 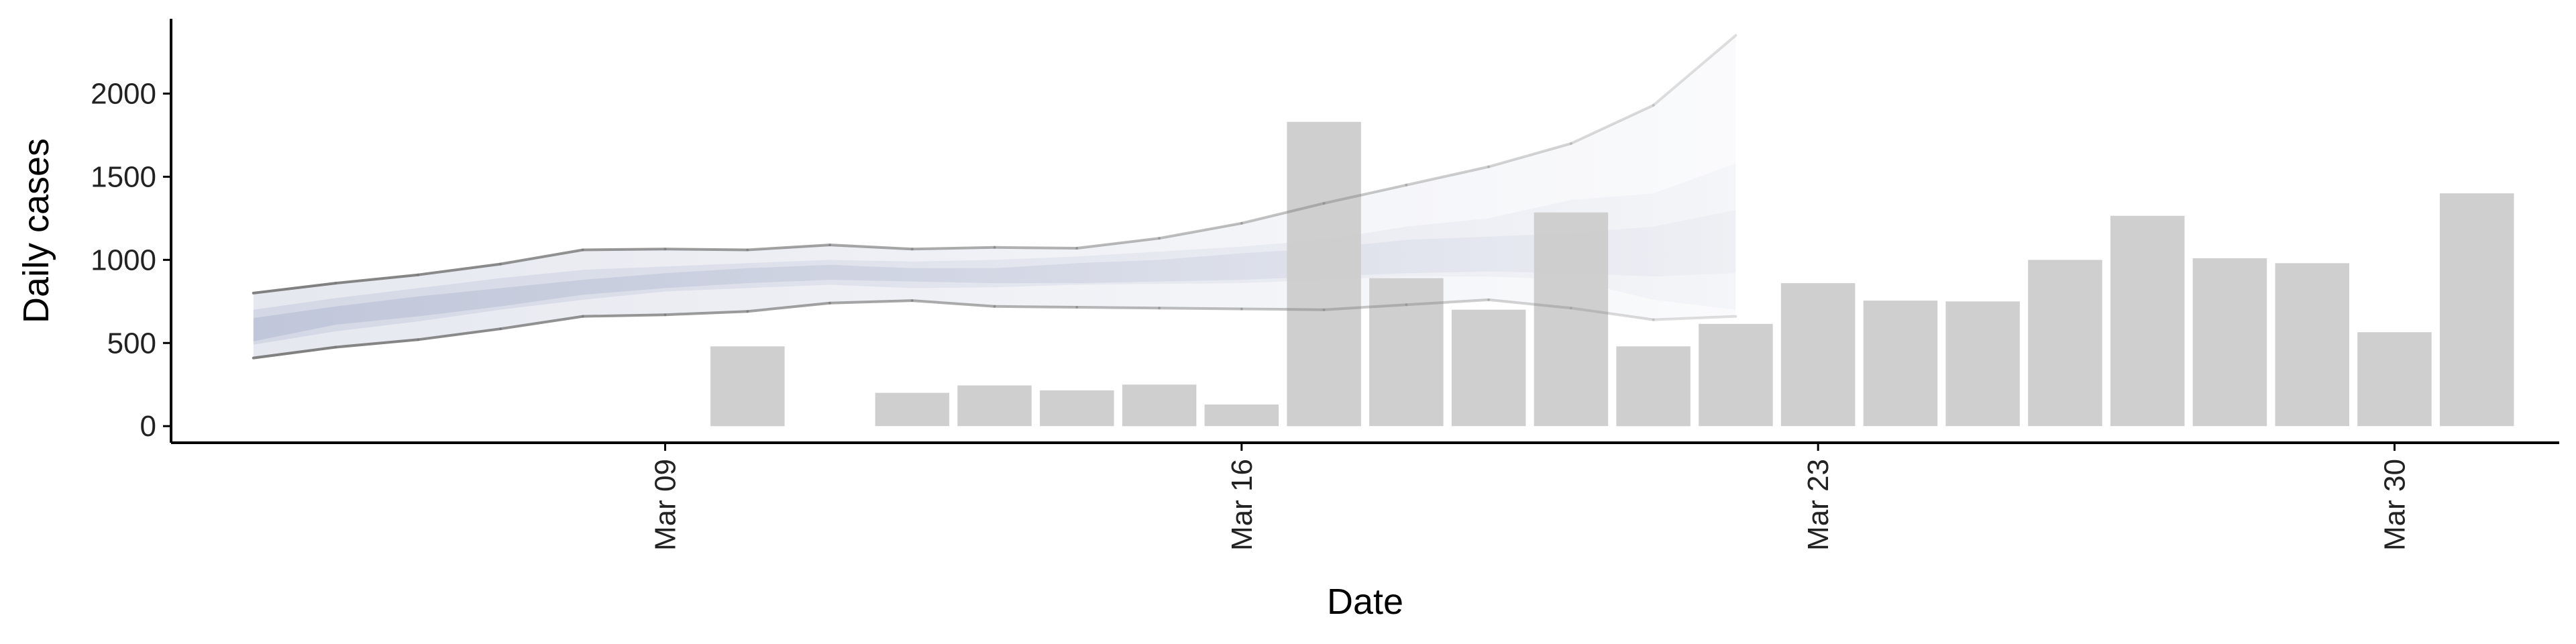 I want to click on y-tick-label: 1500, so click(x=123, y=176).